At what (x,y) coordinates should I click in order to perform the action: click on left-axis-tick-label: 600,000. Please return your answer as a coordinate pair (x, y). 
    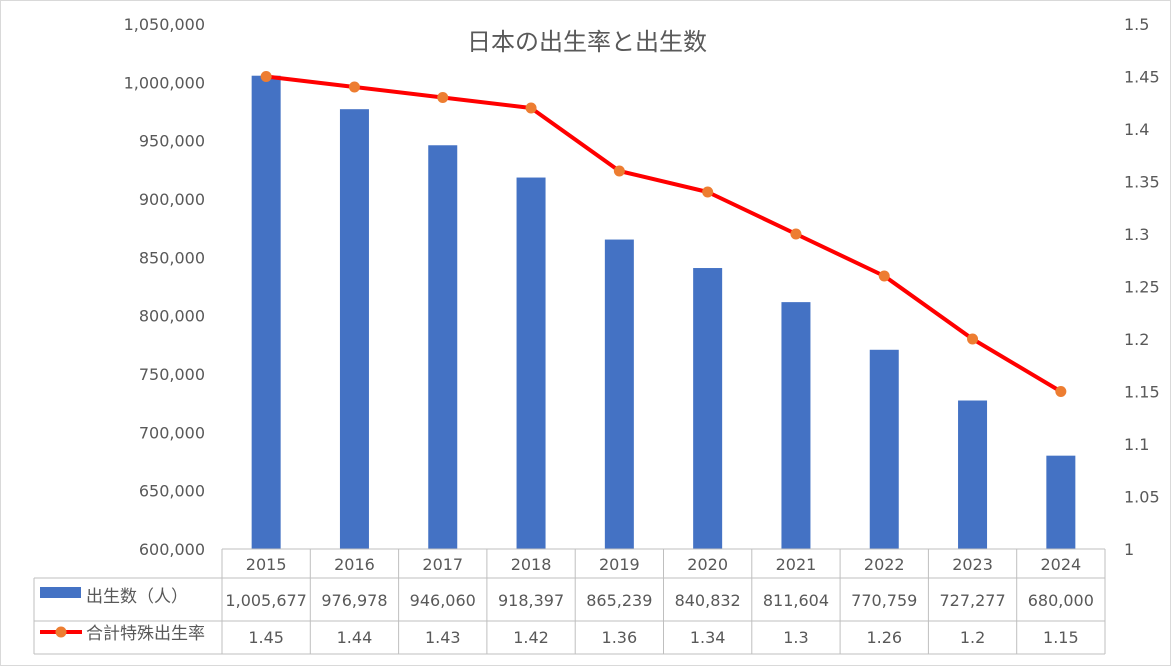
    Looking at the image, I should click on (172, 549).